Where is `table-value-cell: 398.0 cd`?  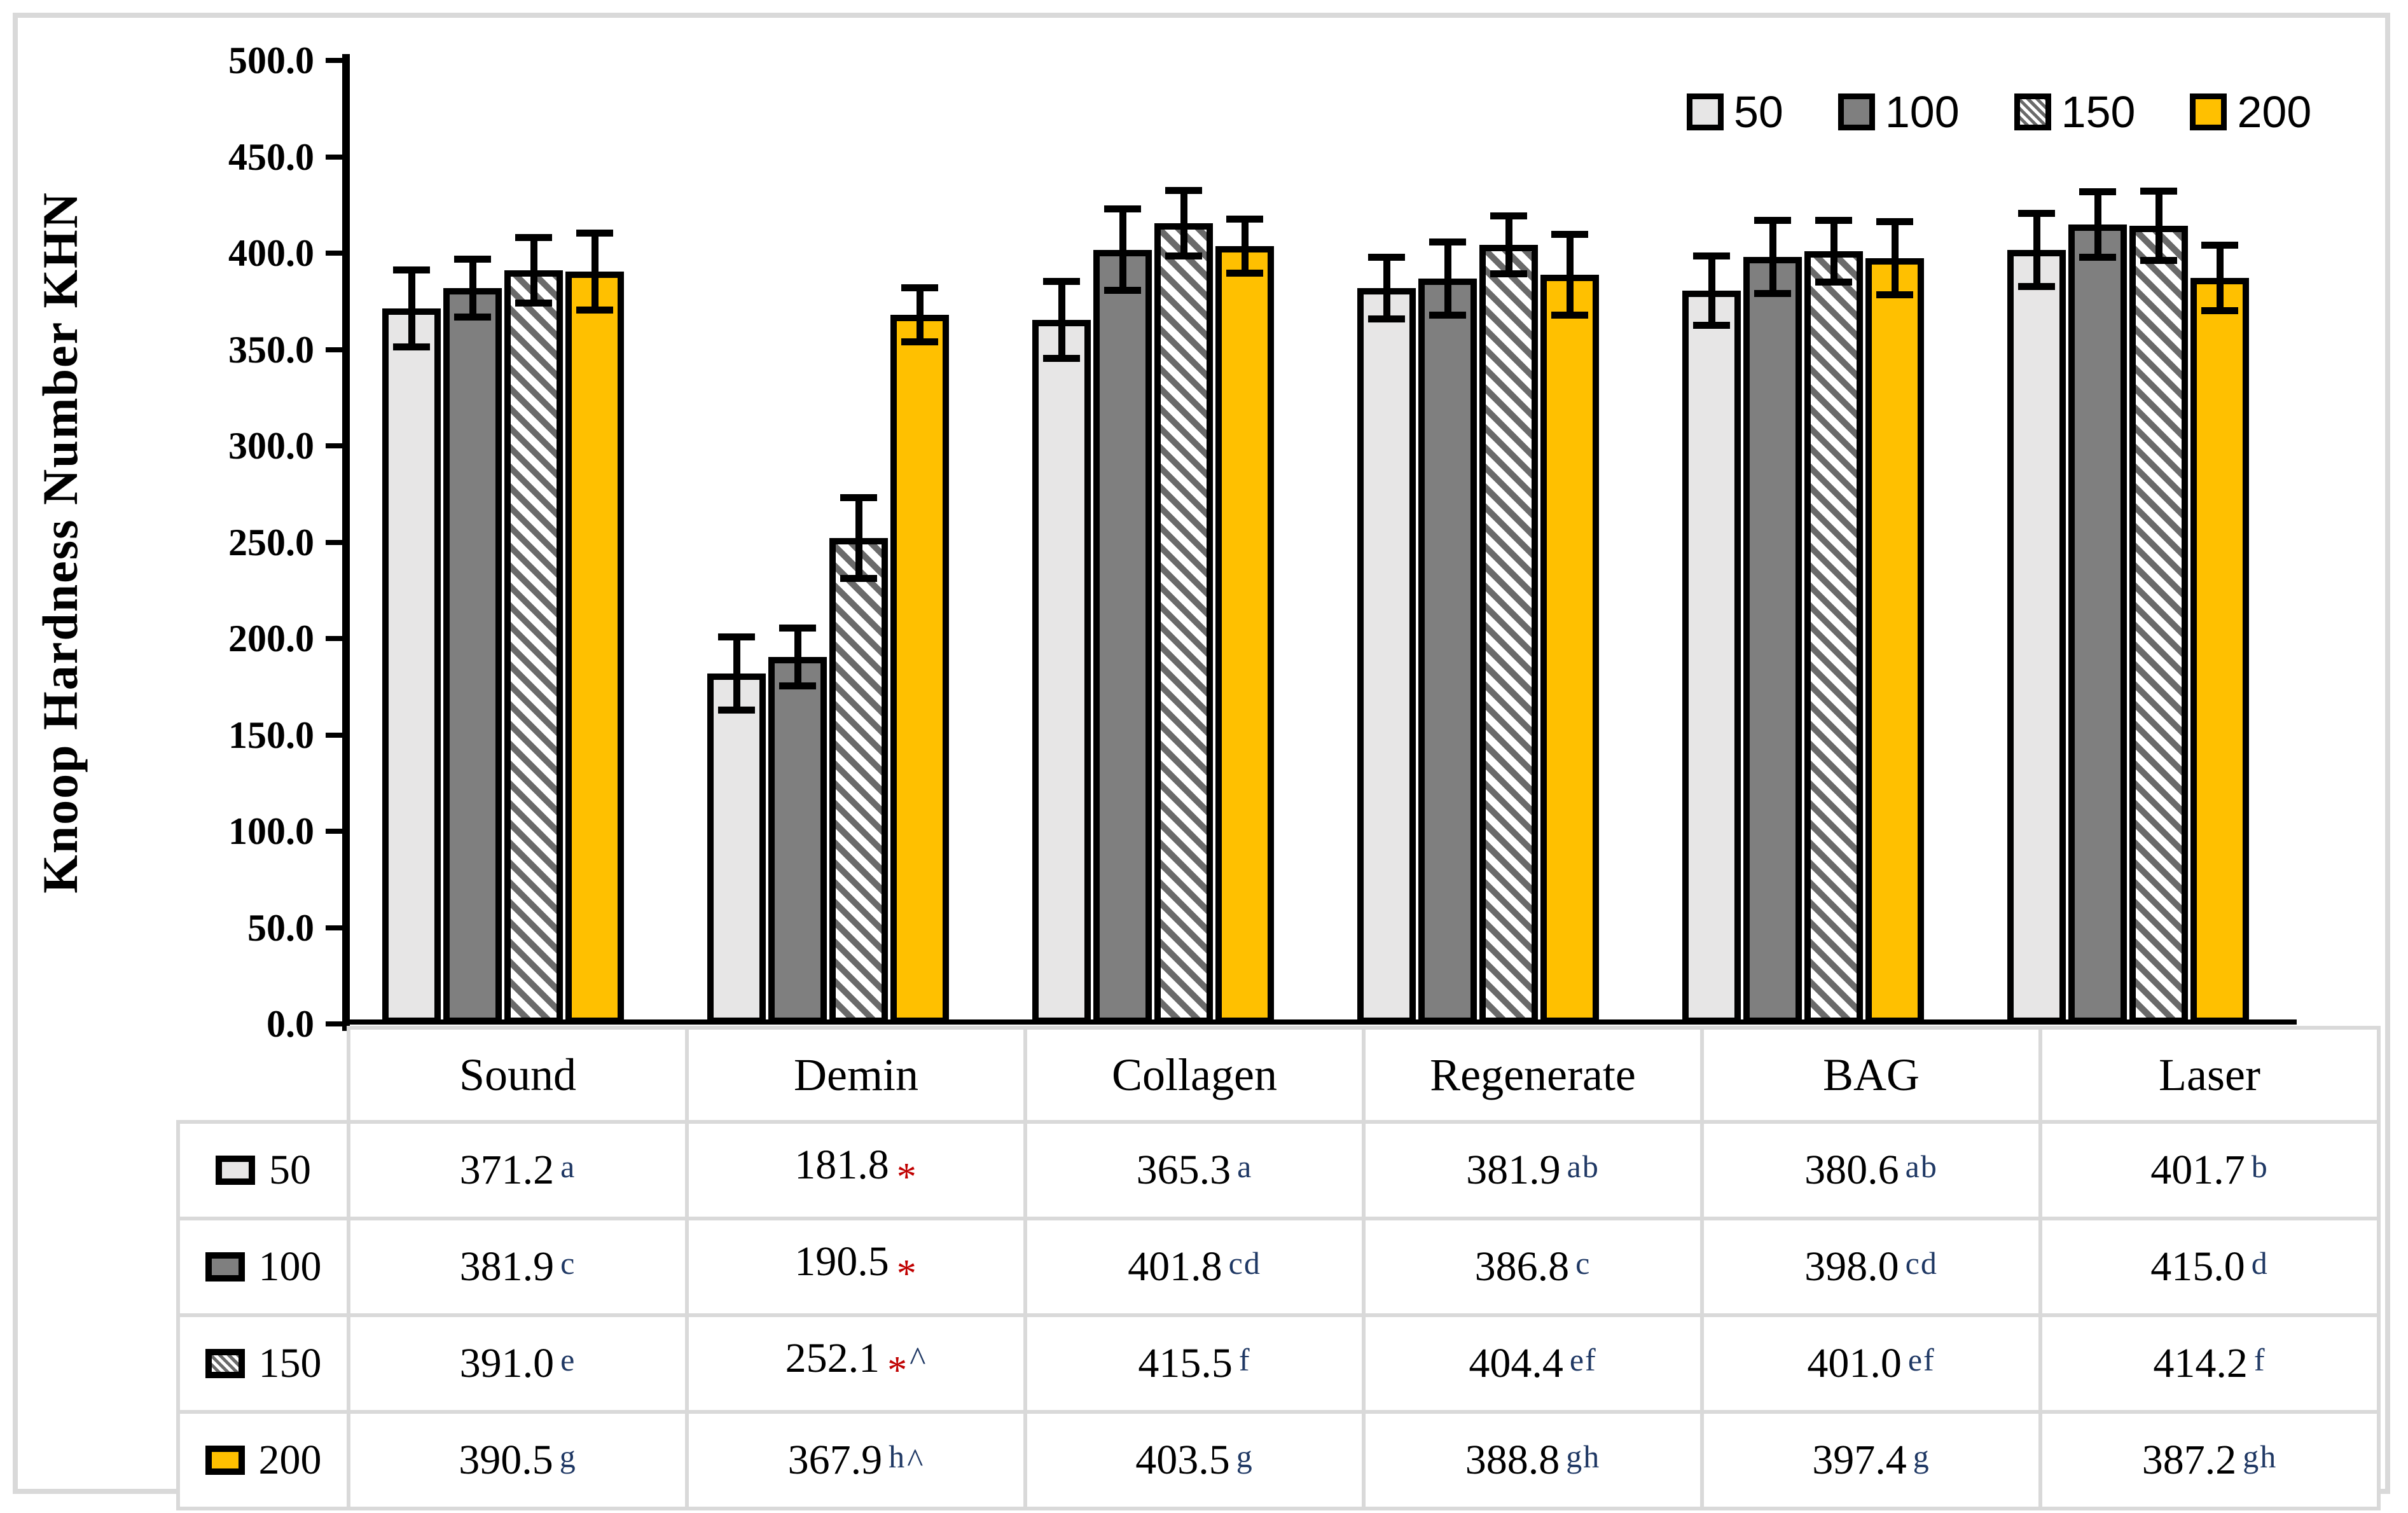
table-value-cell: 398.0 cd is located at coordinates (1871, 1267).